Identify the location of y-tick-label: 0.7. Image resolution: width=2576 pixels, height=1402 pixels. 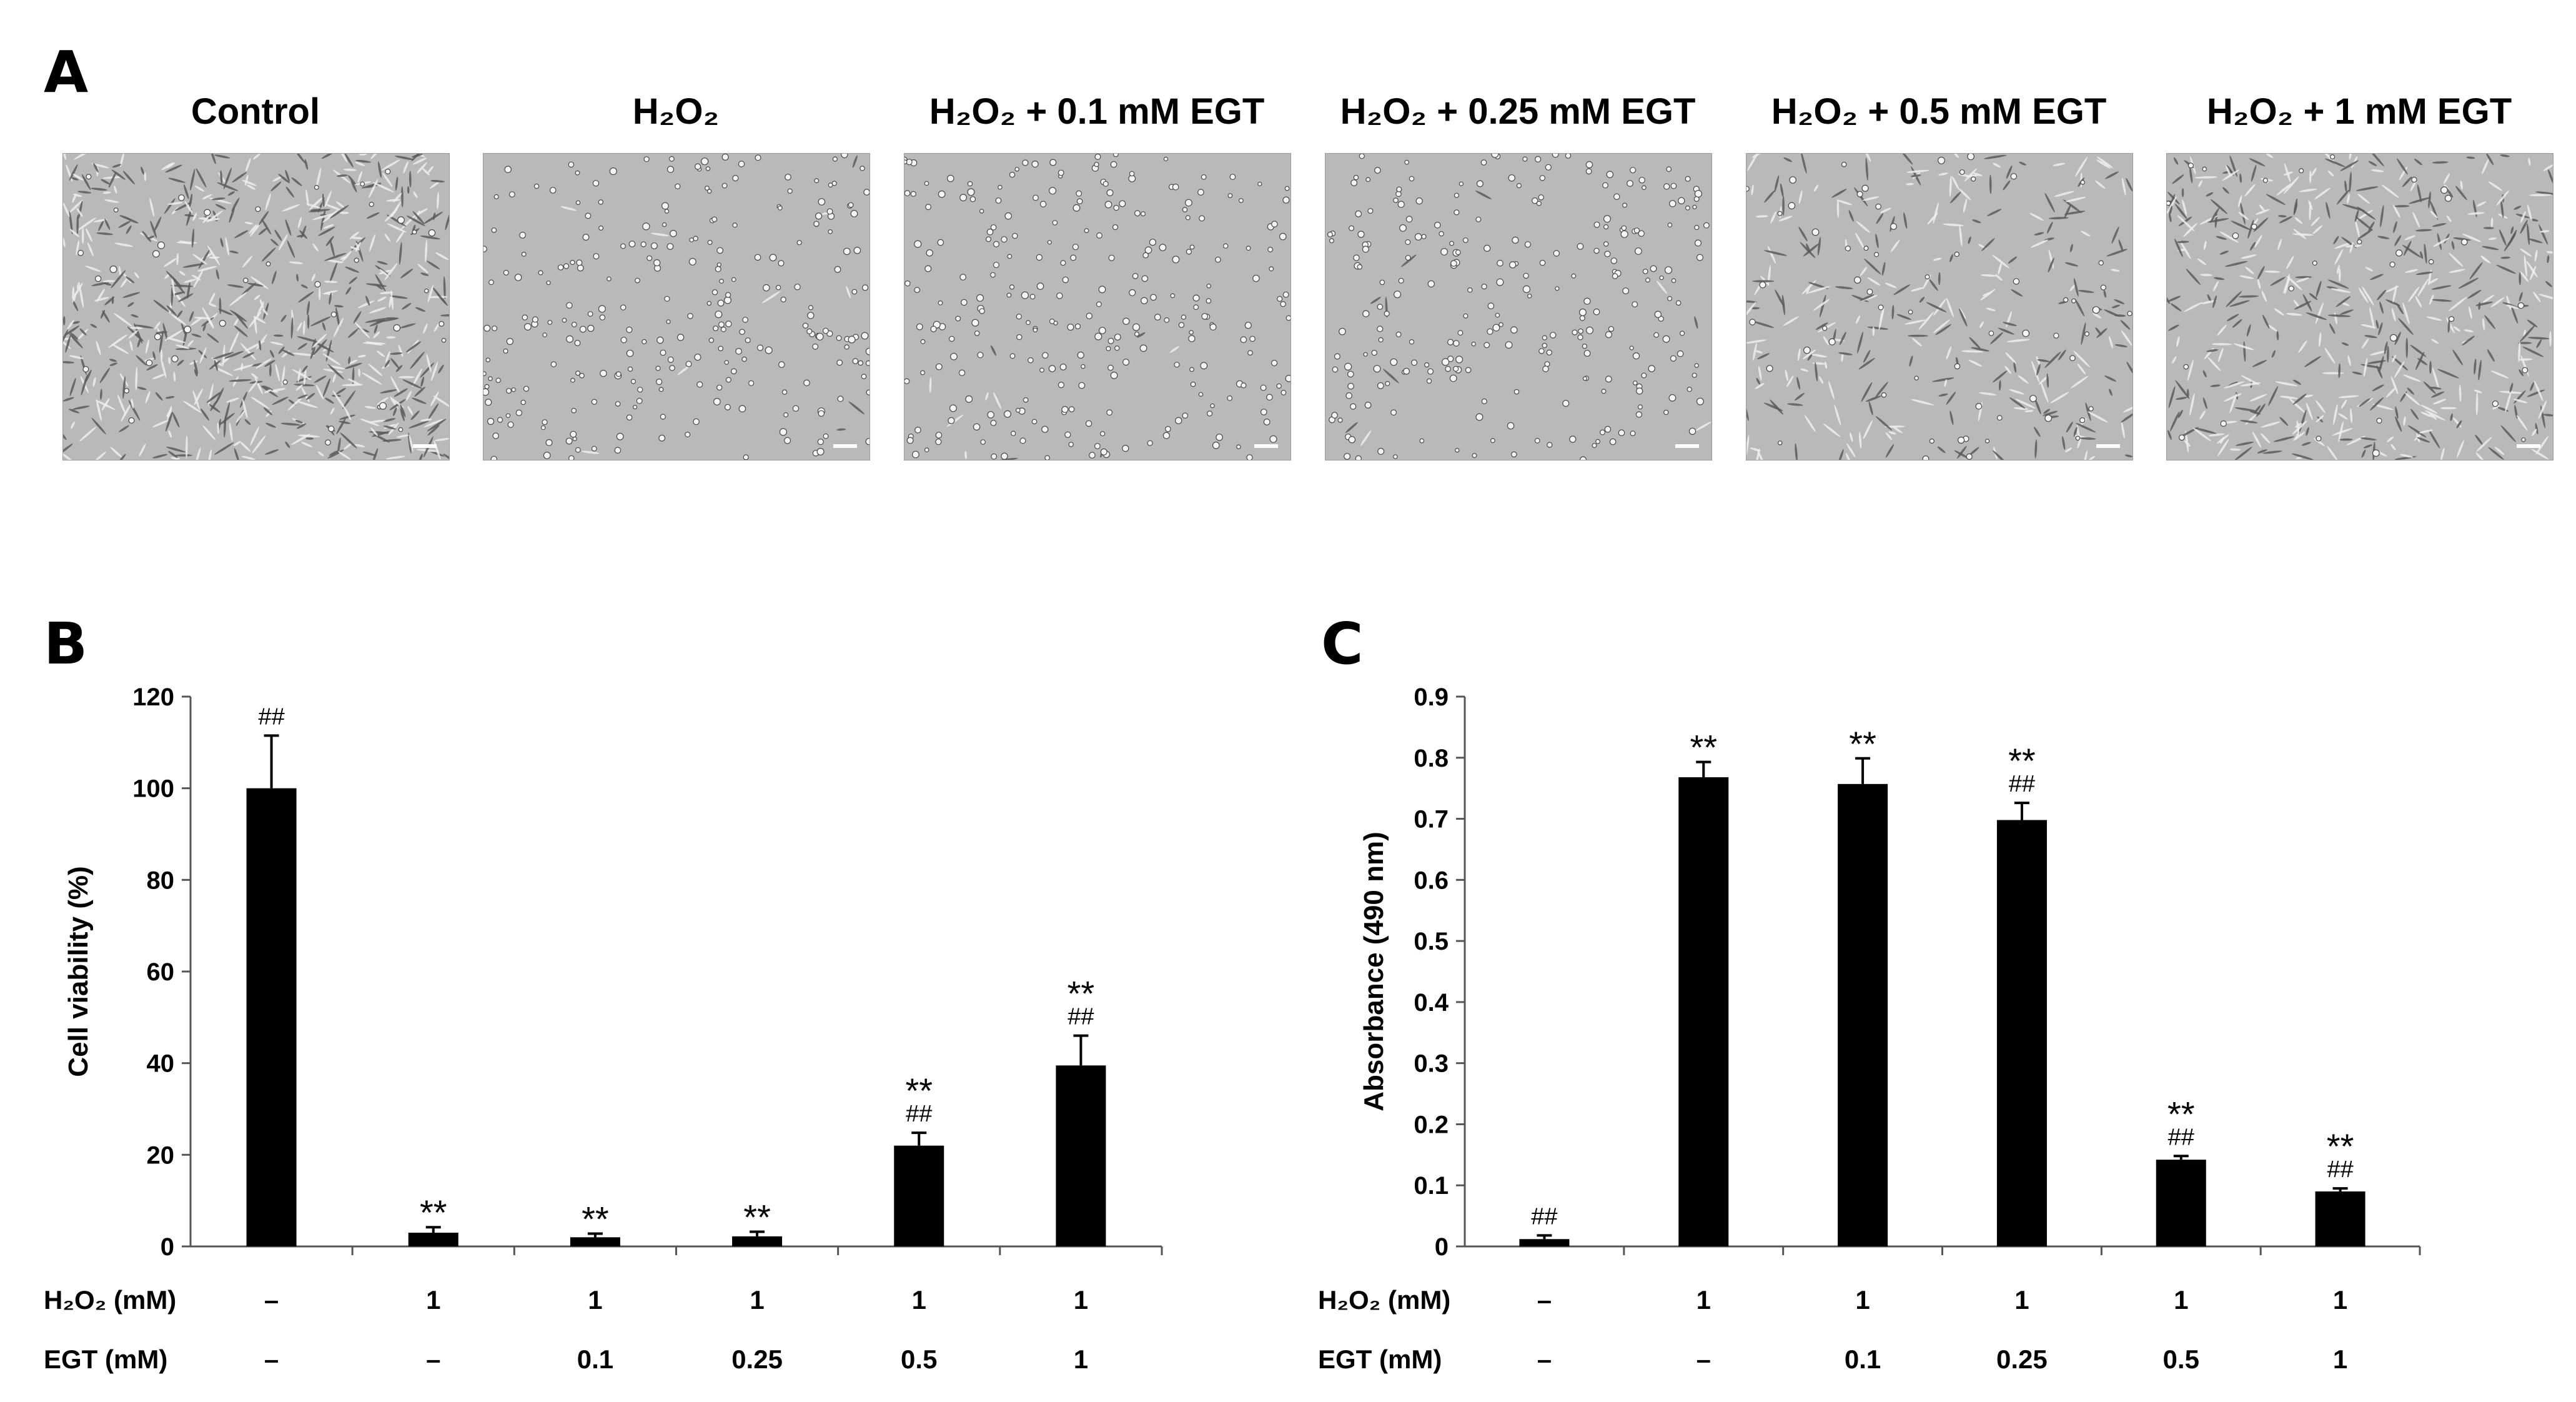
(1431, 819).